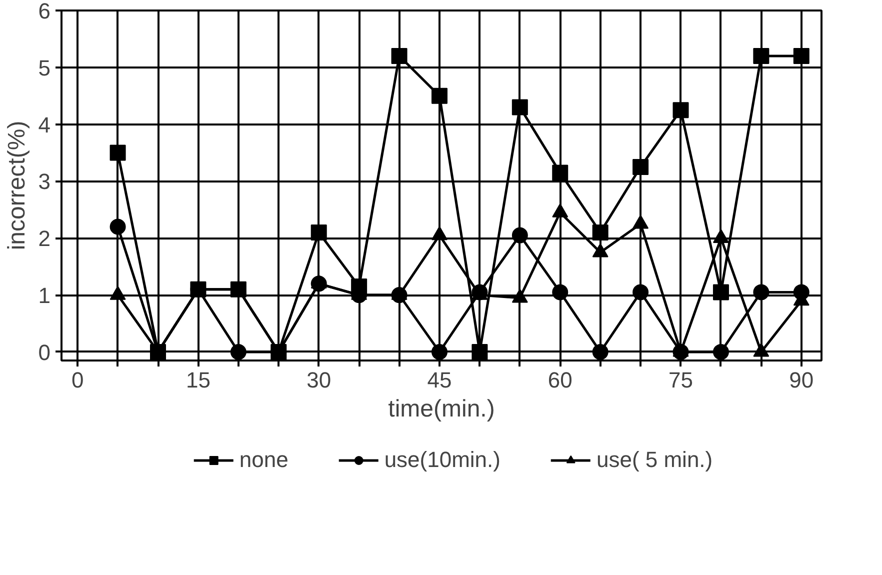  I want to click on x-tick-label: 0, so click(77, 380).